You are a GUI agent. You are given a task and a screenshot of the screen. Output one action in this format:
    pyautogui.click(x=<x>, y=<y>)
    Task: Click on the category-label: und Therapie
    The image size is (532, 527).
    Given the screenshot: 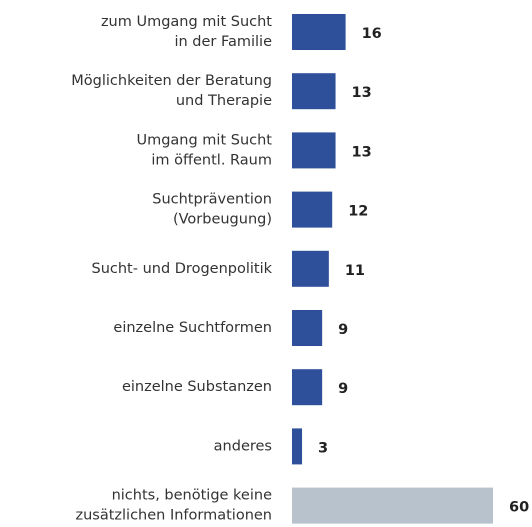 What is the action you would take?
    pyautogui.click(x=224, y=101)
    